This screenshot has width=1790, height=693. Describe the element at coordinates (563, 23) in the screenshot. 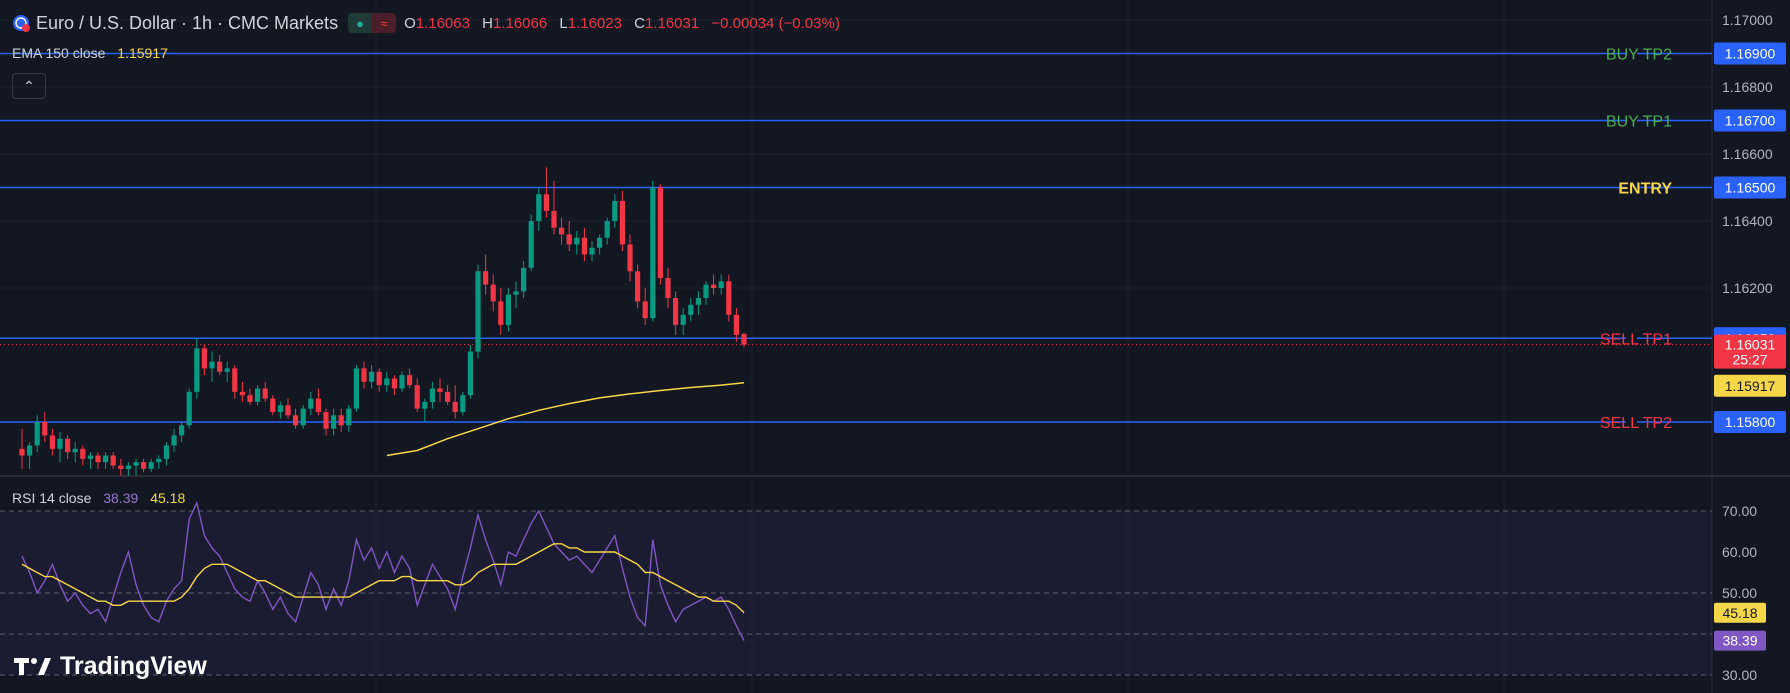

I see `low-label: L` at that location.